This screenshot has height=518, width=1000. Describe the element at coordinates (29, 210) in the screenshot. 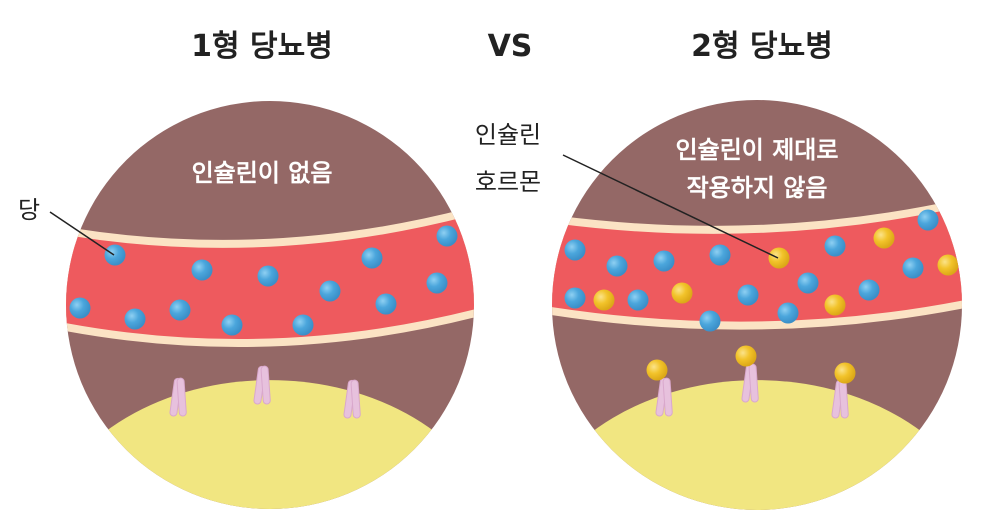

I see `glucose-callout: 당` at that location.